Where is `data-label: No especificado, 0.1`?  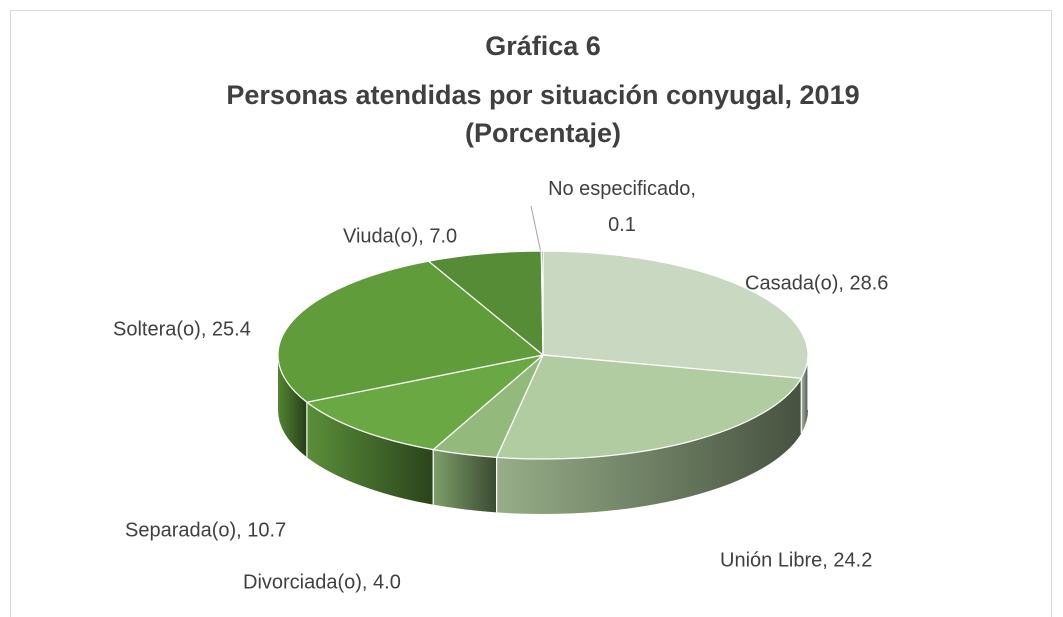 data-label: No especificado, 0.1 is located at coordinates (622, 207).